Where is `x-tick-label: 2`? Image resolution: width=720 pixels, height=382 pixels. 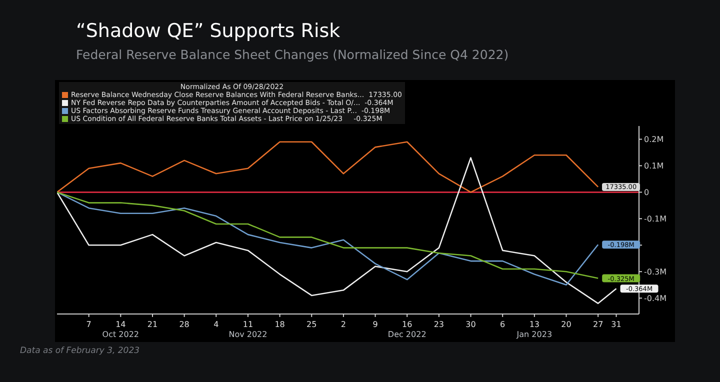
x-tick-label: 2 is located at coordinates (343, 324).